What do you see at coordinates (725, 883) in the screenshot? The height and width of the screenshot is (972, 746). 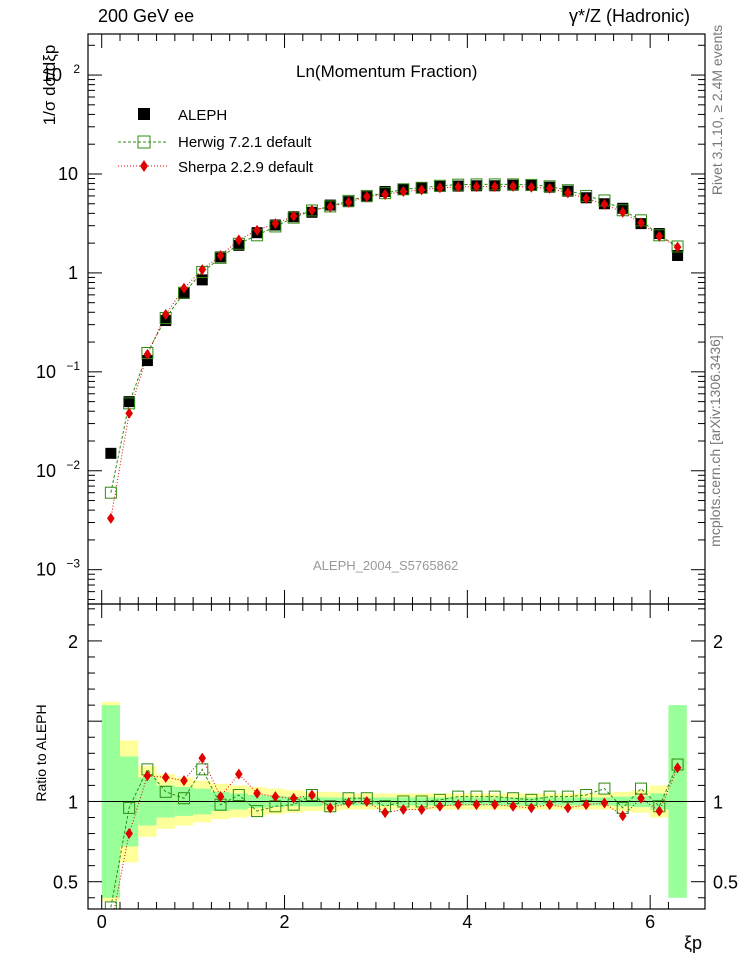 I see `ratio-y-tick-label-right: 0.5` at bounding box center [725, 883].